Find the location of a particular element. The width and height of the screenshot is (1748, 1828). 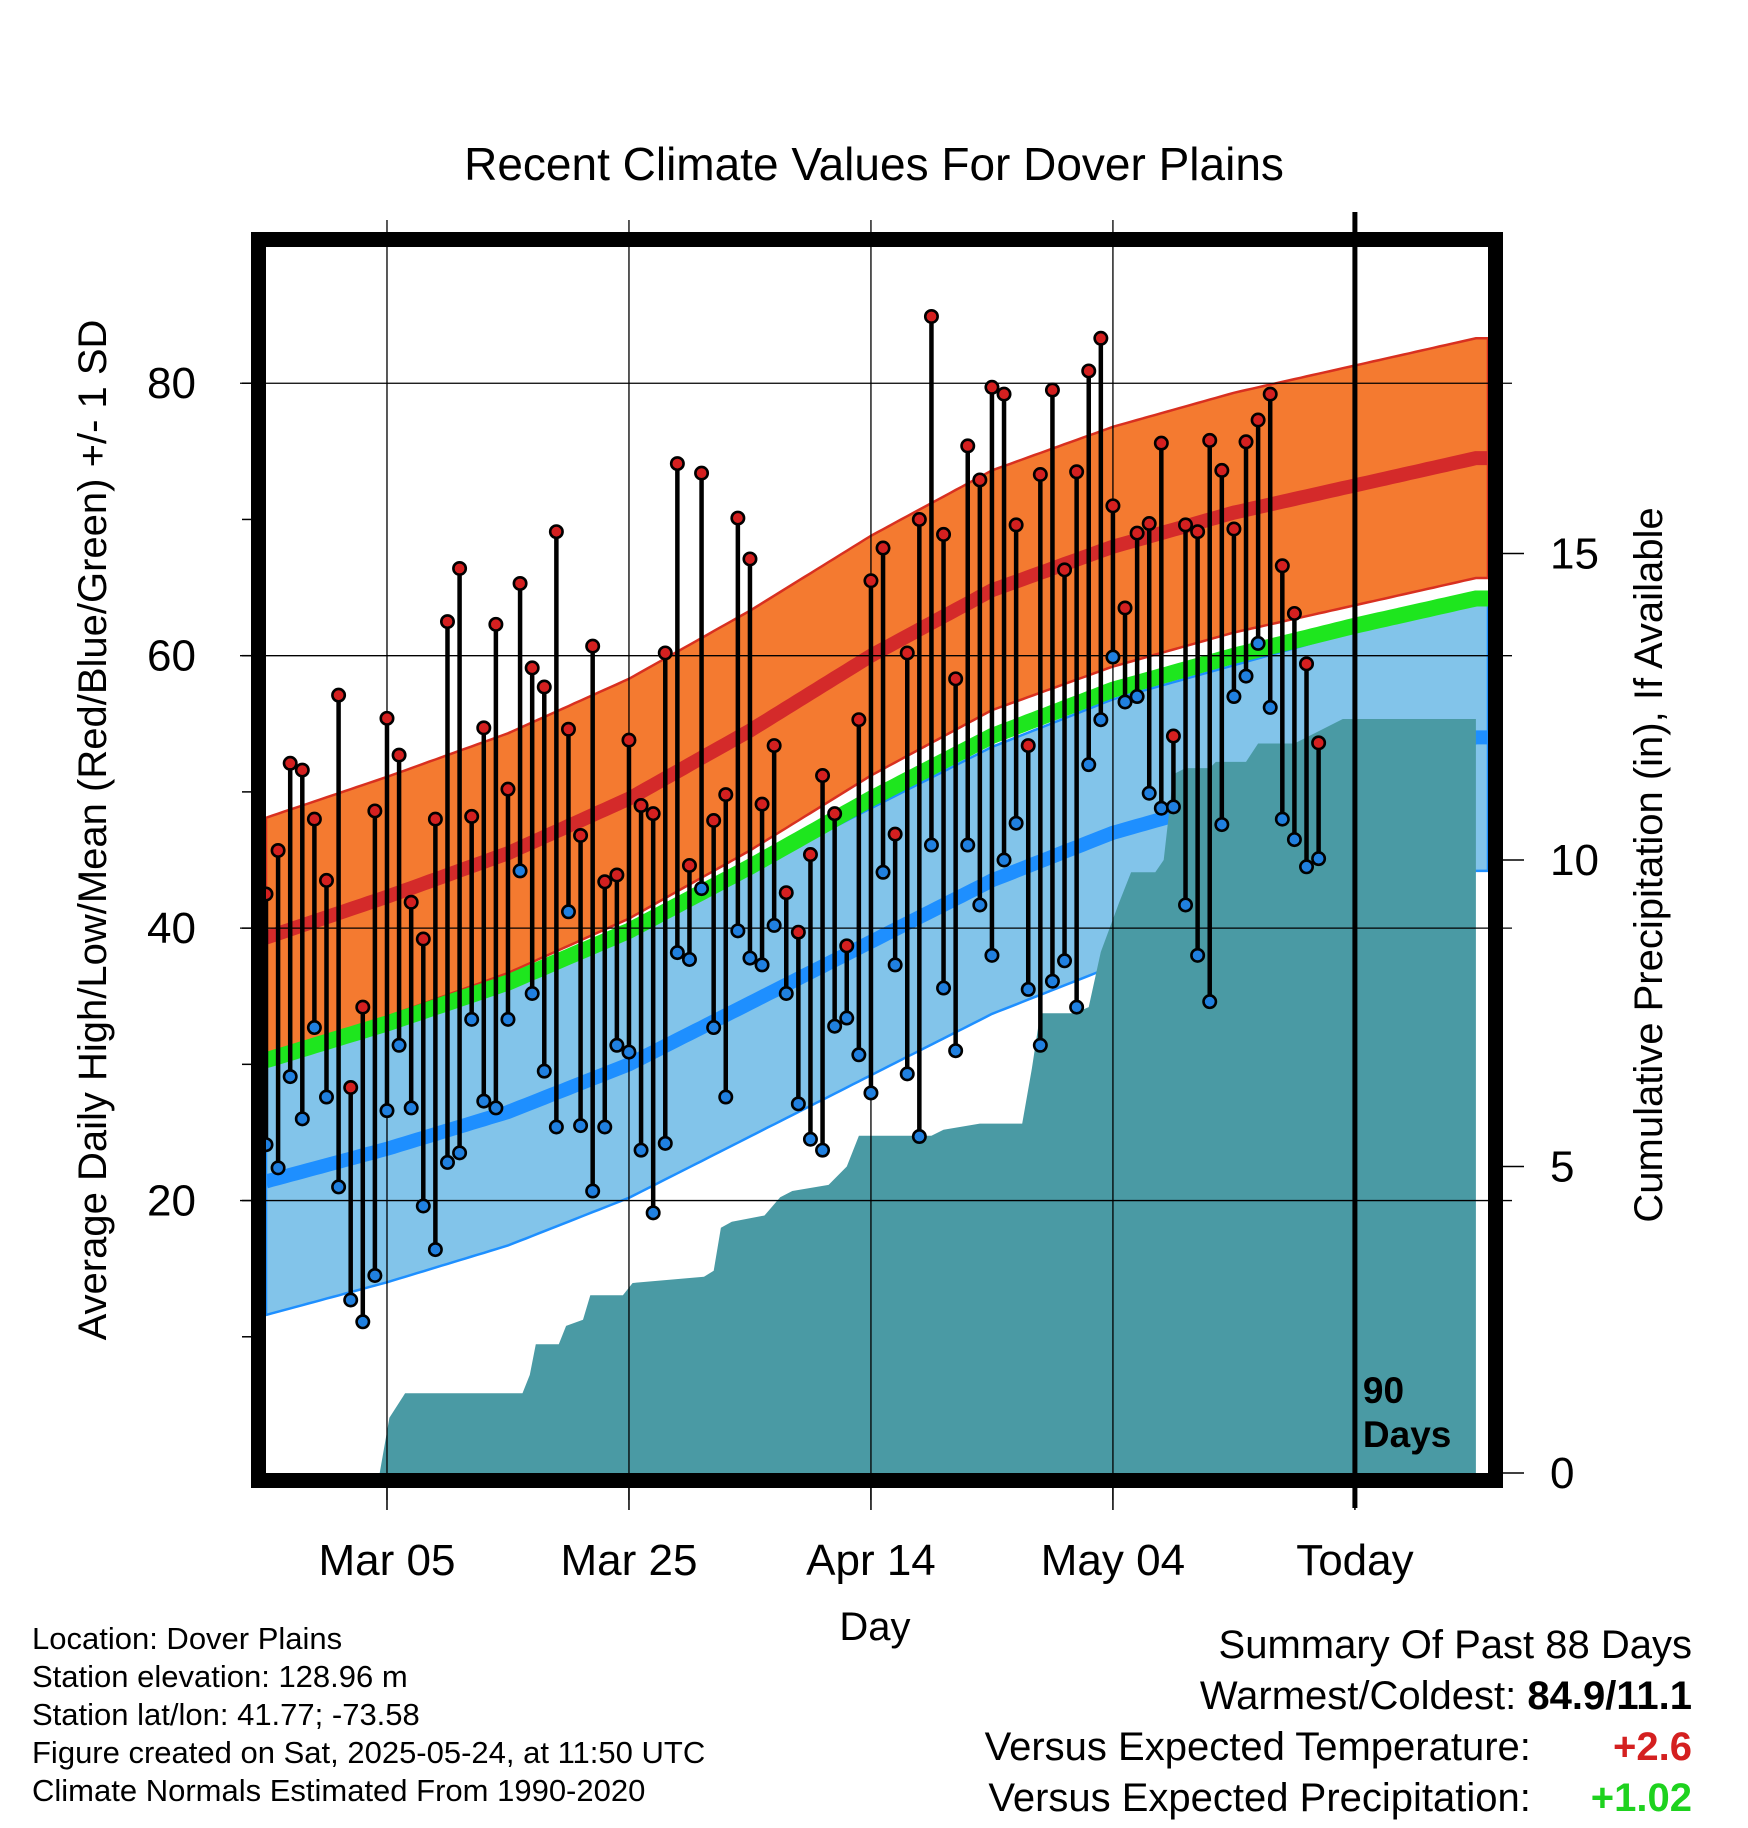

precip-departure-row: Versus Expected Precipitation: +1.02 is located at coordinates (1338, 1798).